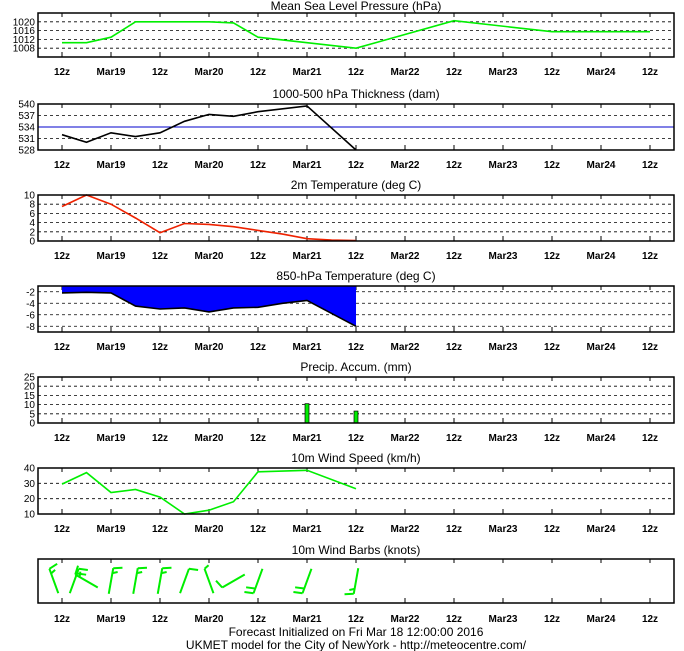 The height and width of the screenshot is (651, 684). What do you see at coordinates (24, 40) in the screenshot?
I see `y-tick-label: 1012` at bounding box center [24, 40].